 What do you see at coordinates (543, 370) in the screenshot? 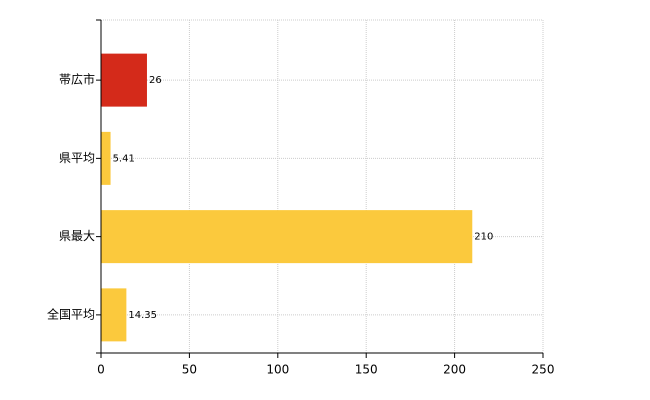
I see `x-tick-label: 250` at bounding box center [543, 370].